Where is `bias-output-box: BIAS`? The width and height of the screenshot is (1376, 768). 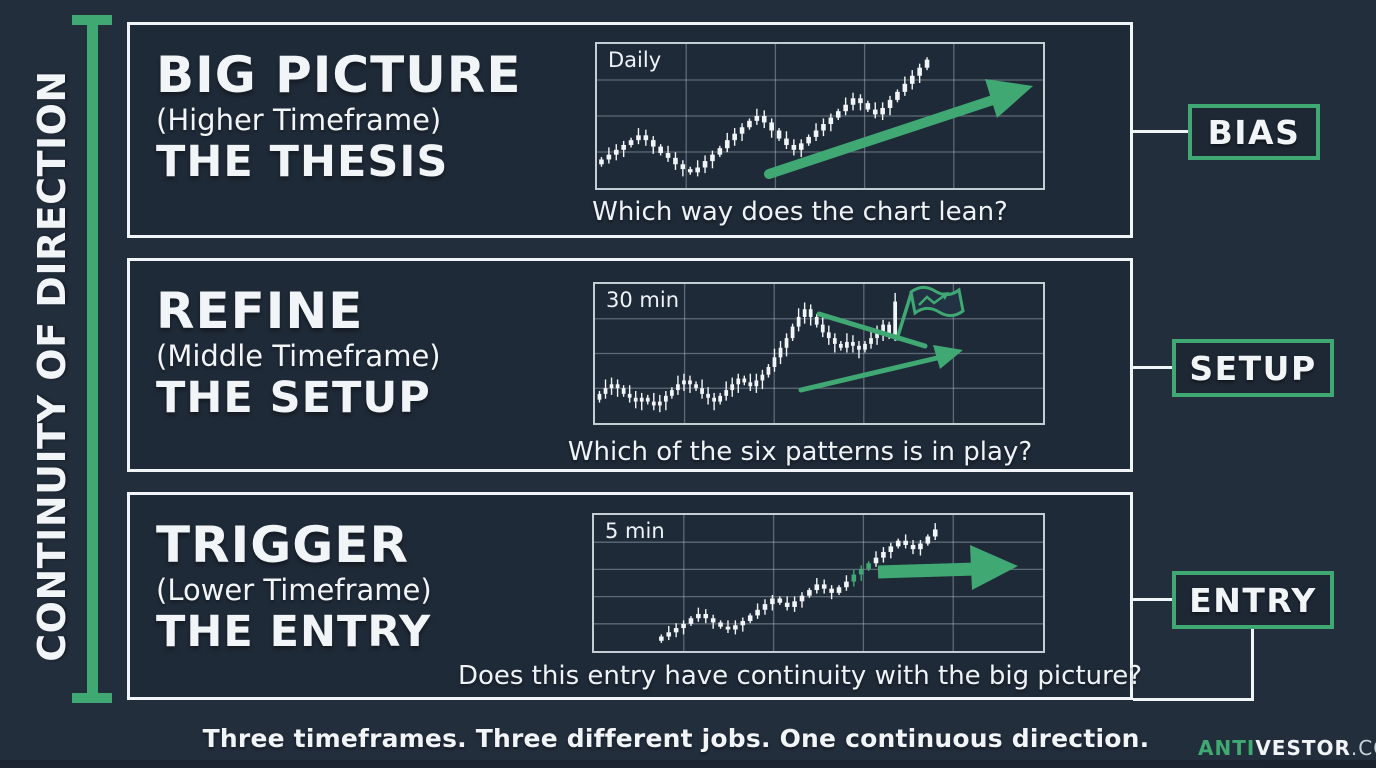
bias-output-box: BIAS is located at coordinates (1254, 132).